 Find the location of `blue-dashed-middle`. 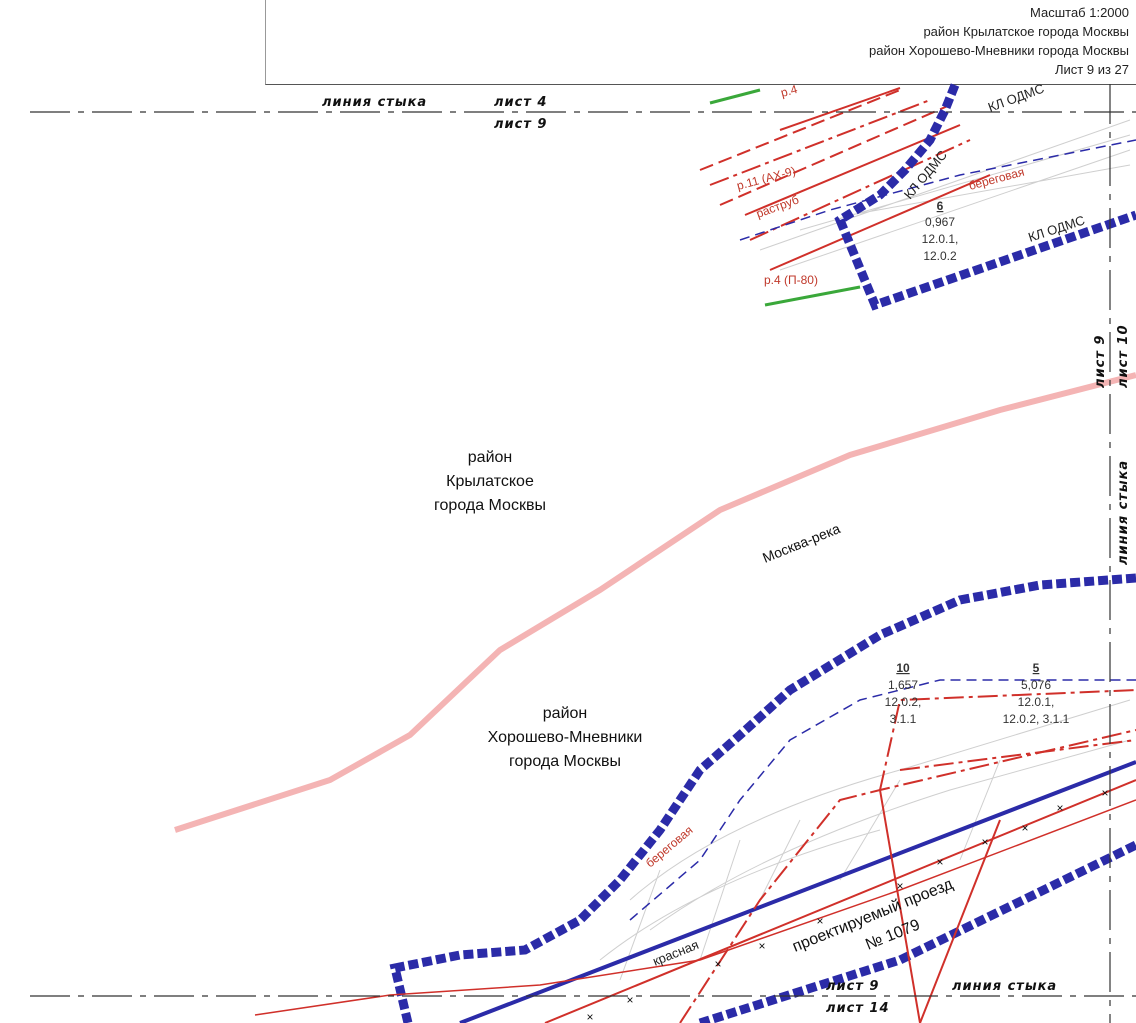

blue-dashed-middle is located at coordinates (882, 800).